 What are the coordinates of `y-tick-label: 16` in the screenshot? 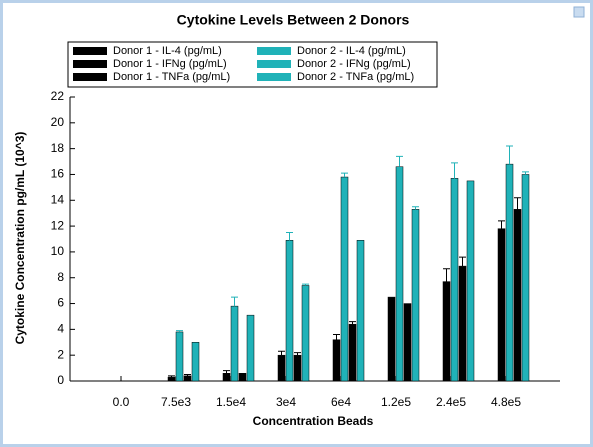 It's located at (58, 174).